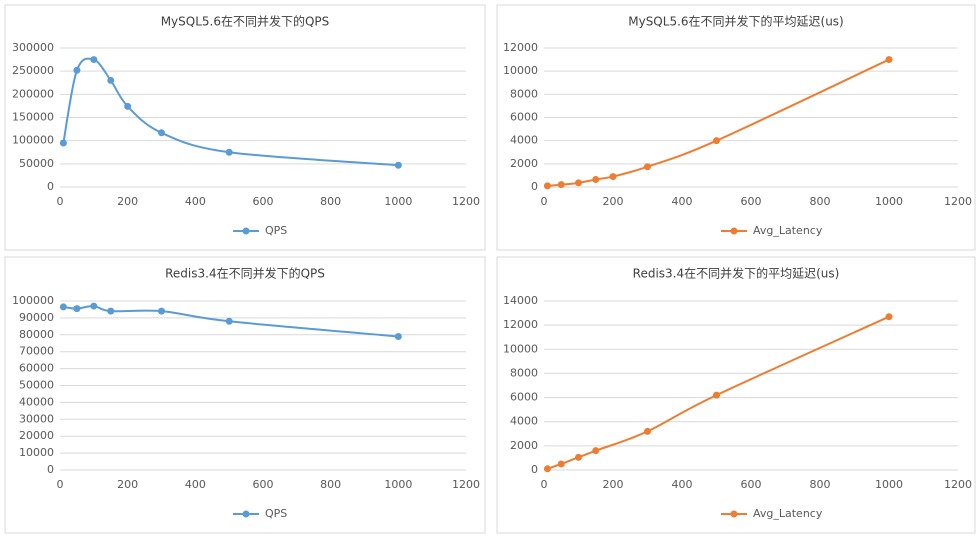 This screenshot has width=980, height=539. I want to click on chart-title: Redis3.4在不同并发下的平均延迟(us), so click(736, 273).